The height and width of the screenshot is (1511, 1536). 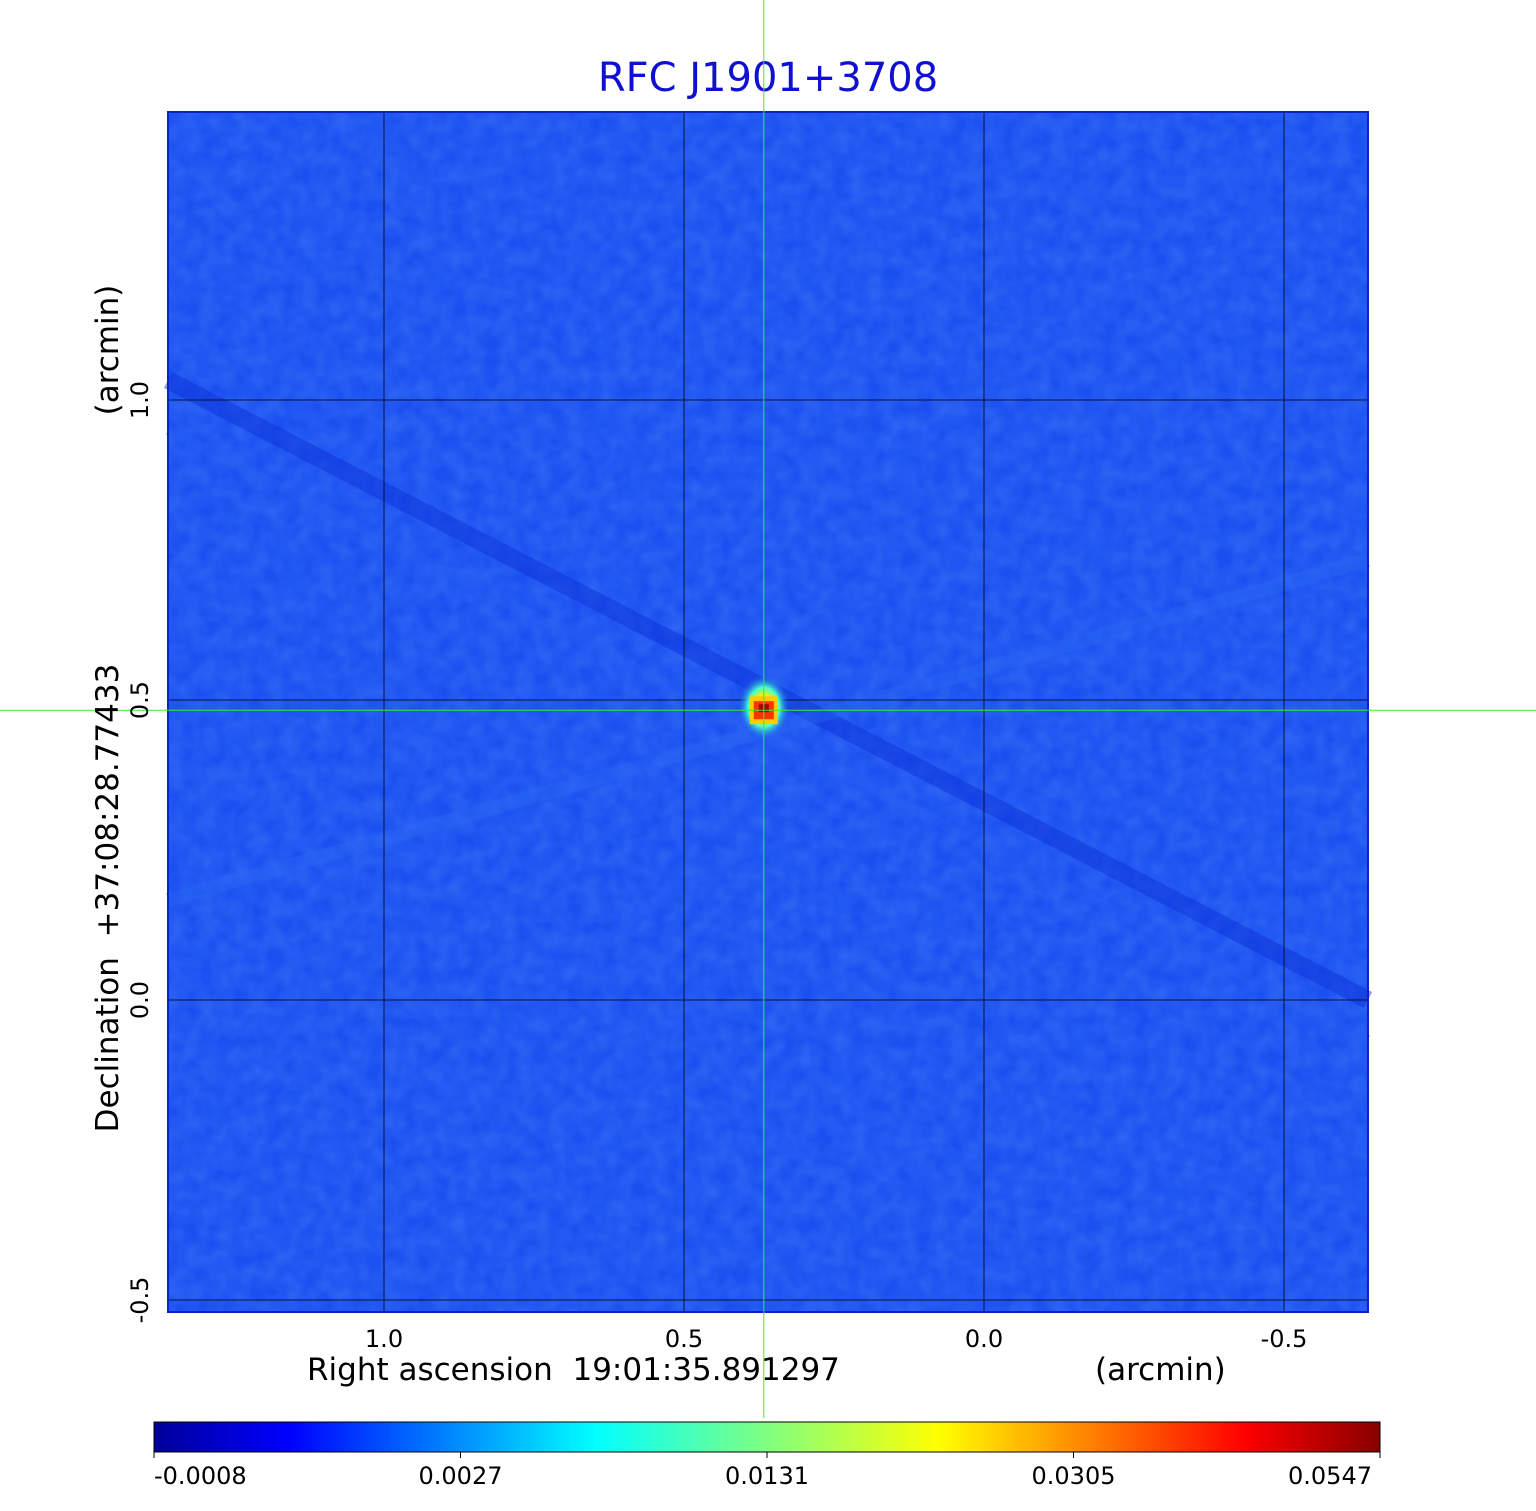 I want to click on x-tick-label: 1.0, so click(x=384, y=1339).